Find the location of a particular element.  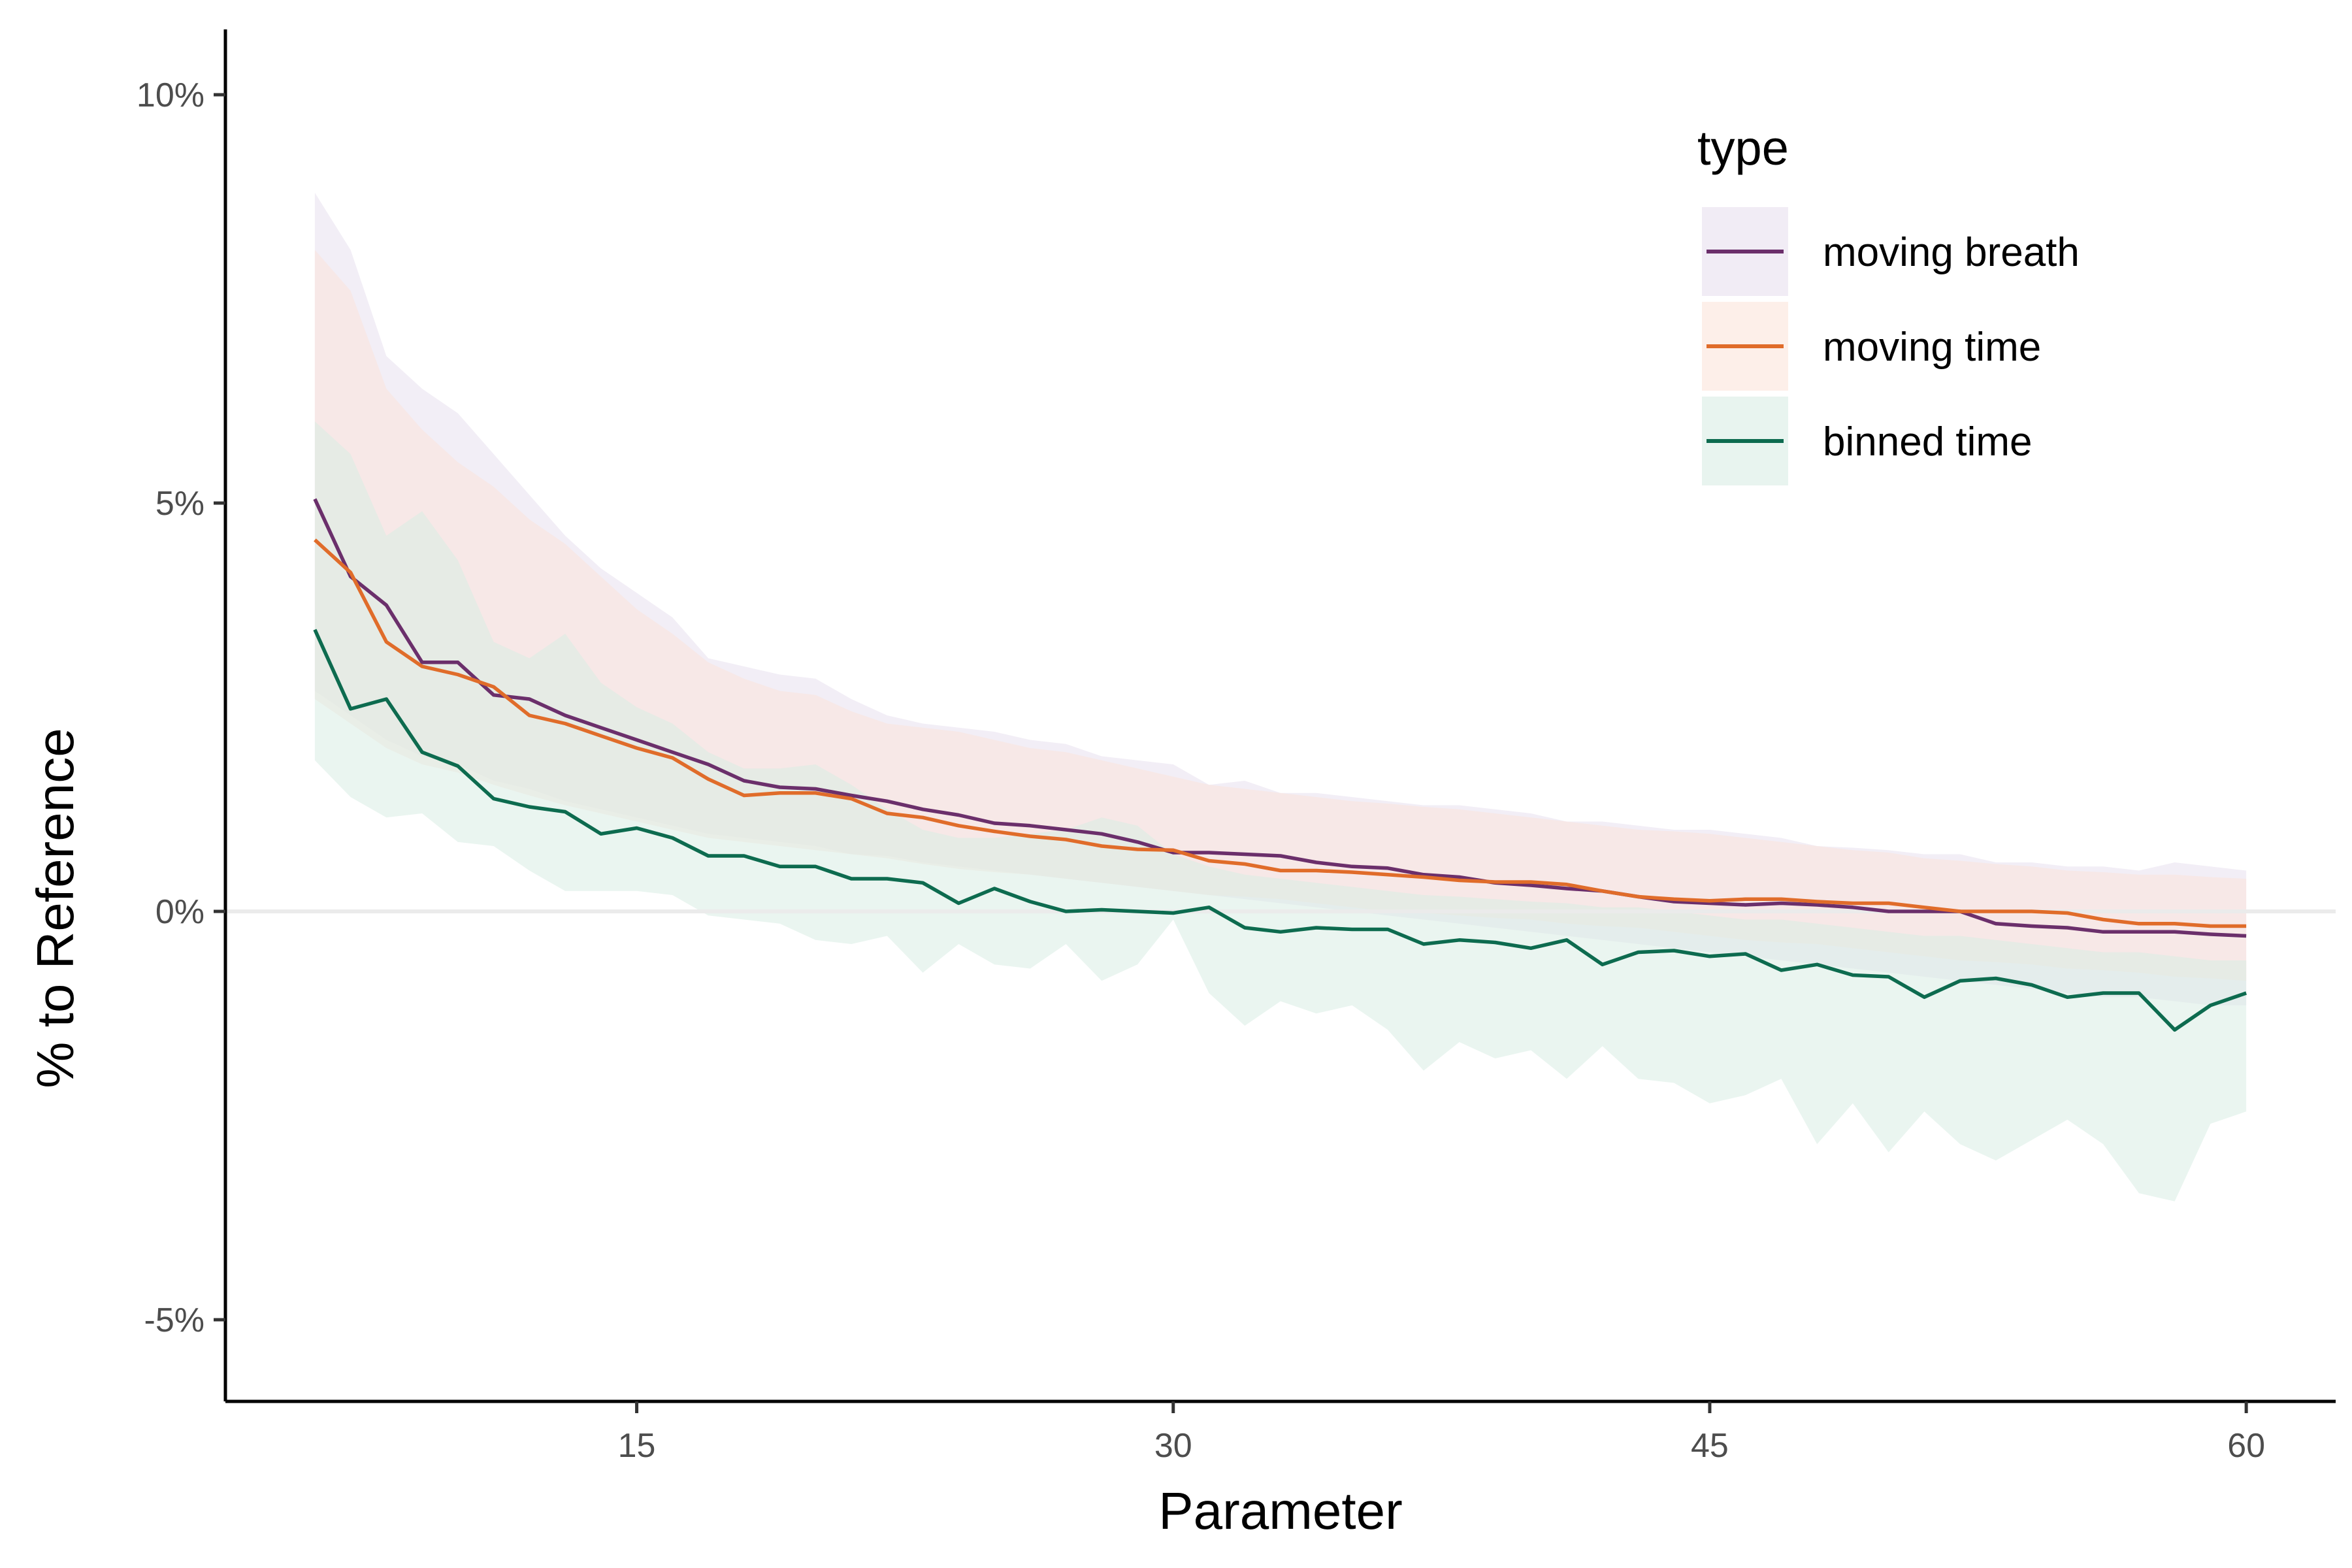

x-tick-label: 60 is located at coordinates (2246, 1446).